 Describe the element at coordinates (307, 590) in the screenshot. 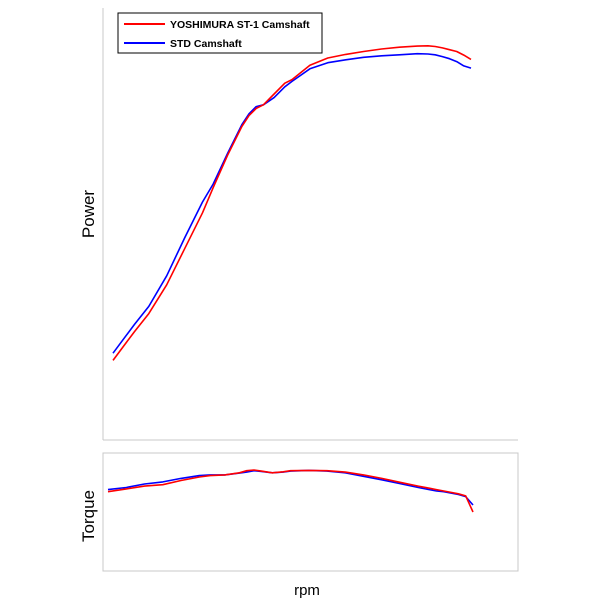

I see `x-axis-label: rpm` at that location.